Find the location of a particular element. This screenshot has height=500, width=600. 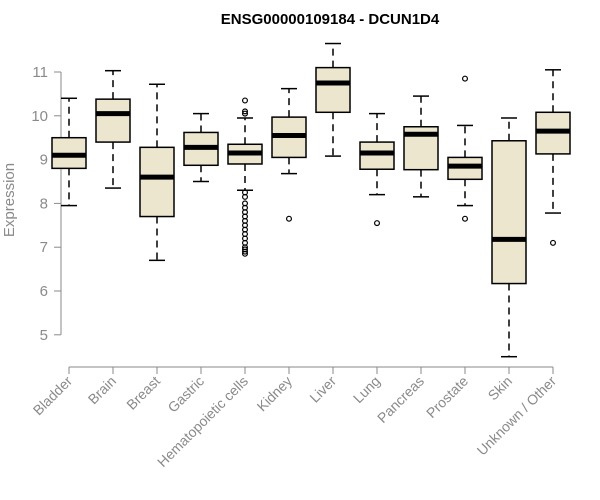

x-tick-label: Lung is located at coordinates (366, 389).